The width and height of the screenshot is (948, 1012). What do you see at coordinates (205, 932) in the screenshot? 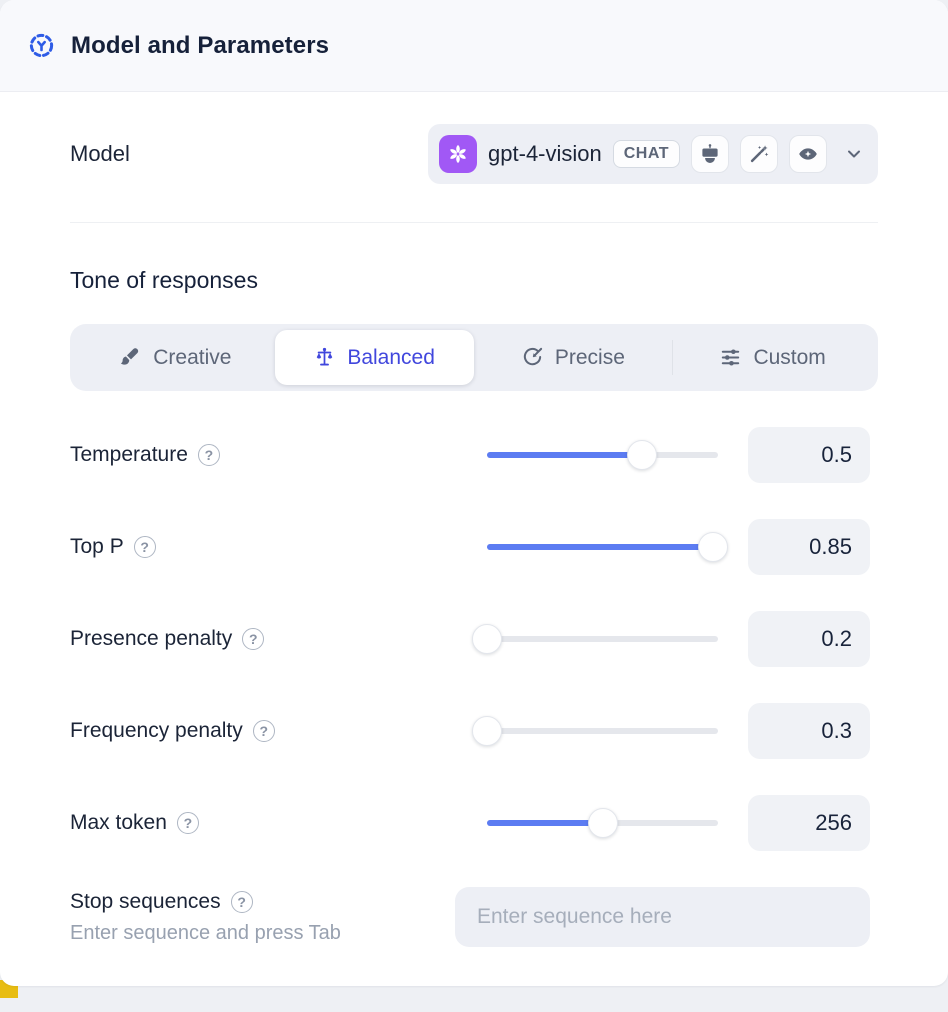
I see `stop-sequences-hint: Enter sequence and press Tab` at bounding box center [205, 932].